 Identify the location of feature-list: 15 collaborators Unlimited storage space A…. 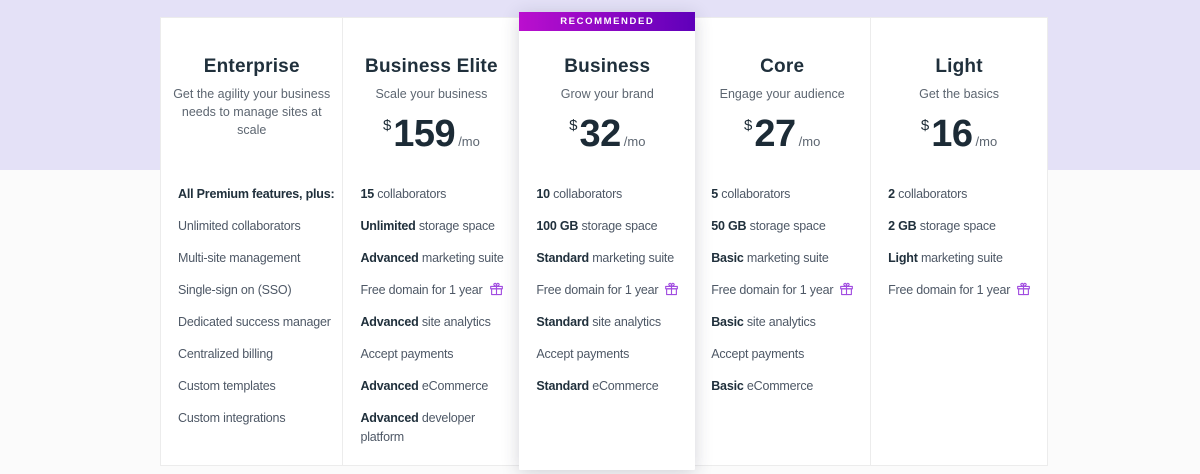
(431, 307).